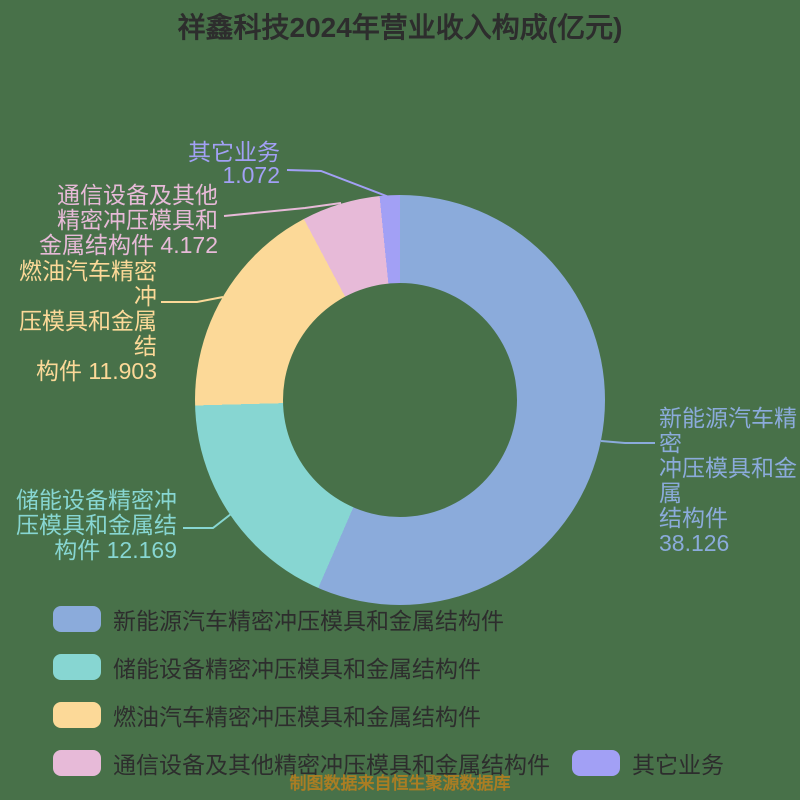  What do you see at coordinates (96, 525) in the screenshot?
I see `slice-label-storage: 储能设备精密冲 压模具和金属结 构件 12.169` at bounding box center [96, 525].